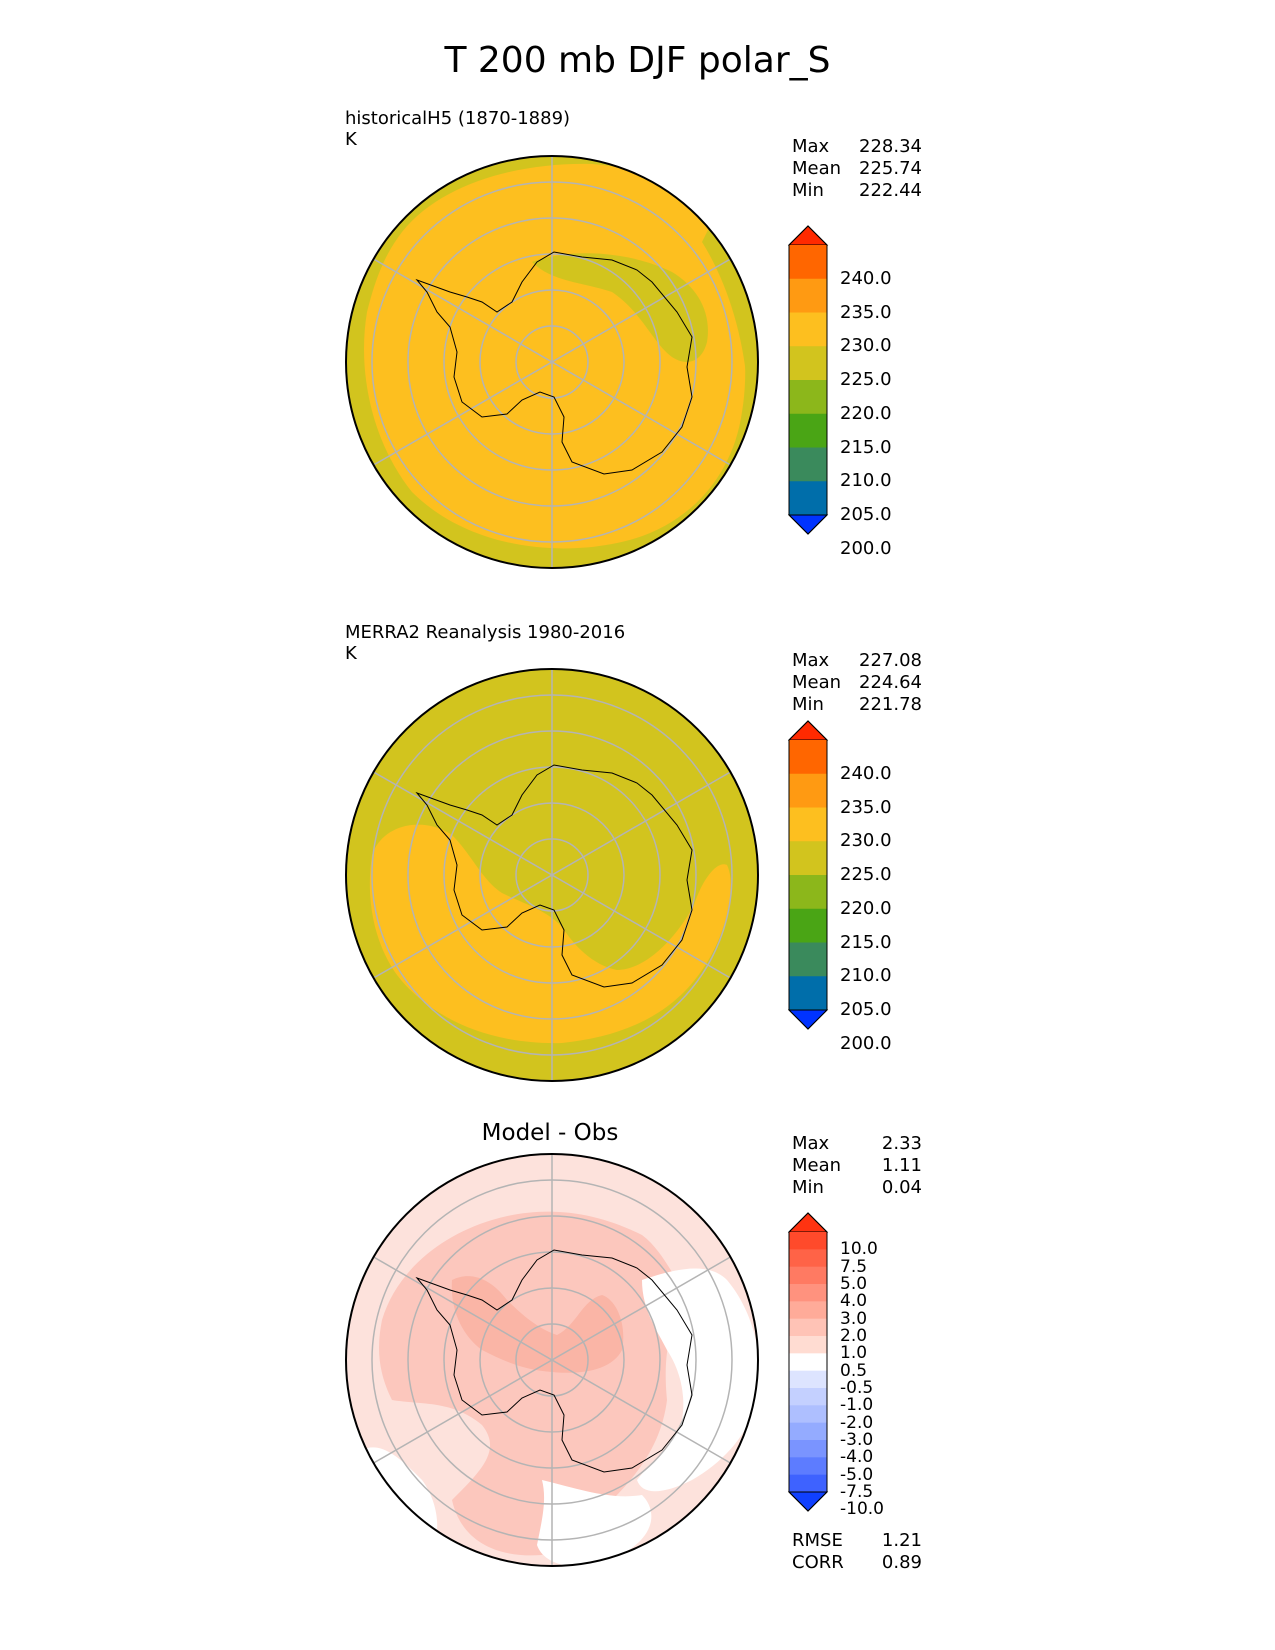  Describe the element at coordinates (594, 1523) in the screenshot. I see `diff-region-neutral-south` at that location.